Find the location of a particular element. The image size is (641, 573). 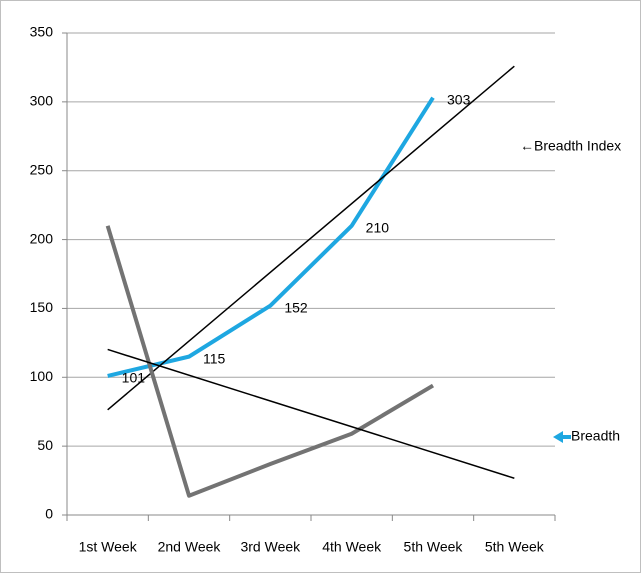

annotation-arrow is located at coordinates (562, 437).